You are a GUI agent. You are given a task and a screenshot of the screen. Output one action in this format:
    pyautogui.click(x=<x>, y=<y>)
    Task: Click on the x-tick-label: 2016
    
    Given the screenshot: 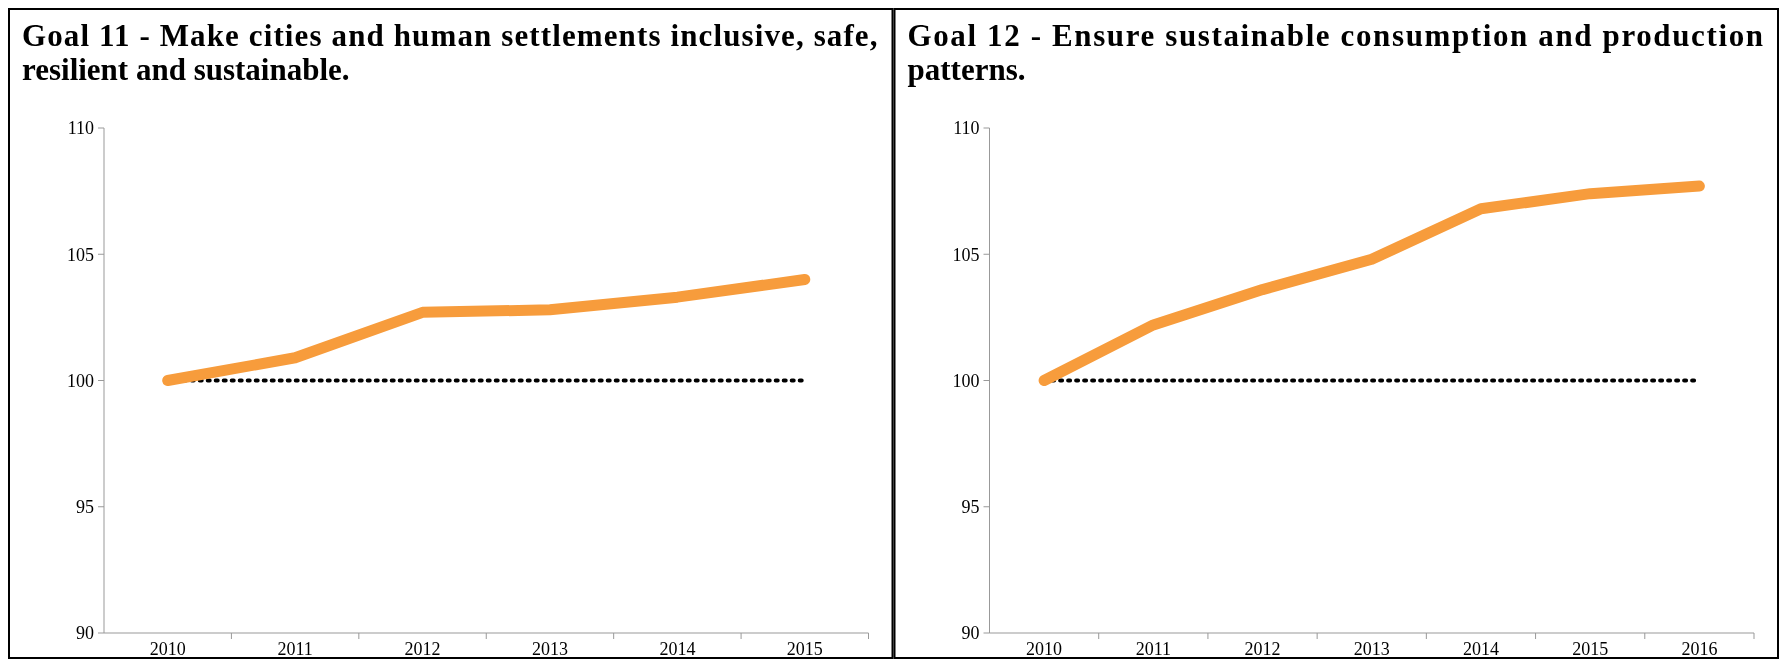 What is the action you would take?
    pyautogui.click(x=1699, y=649)
    